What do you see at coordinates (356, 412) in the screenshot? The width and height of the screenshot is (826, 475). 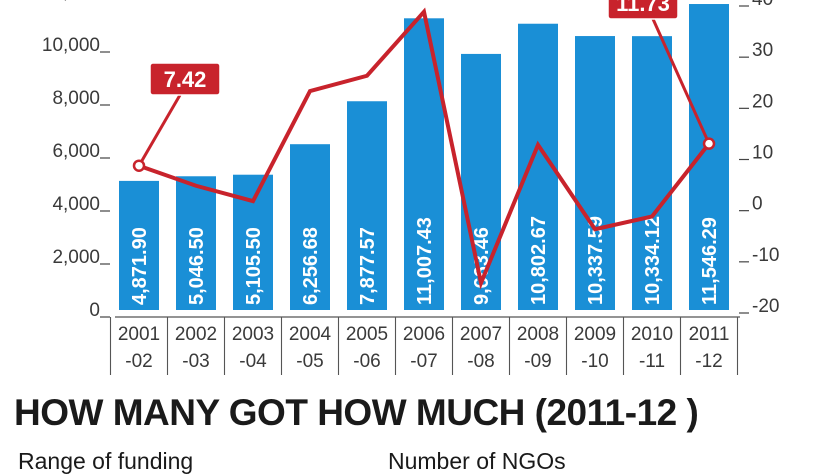 I see `section-title: HOW MANY GOT HOW MUCH (2011-12 )` at bounding box center [356, 412].